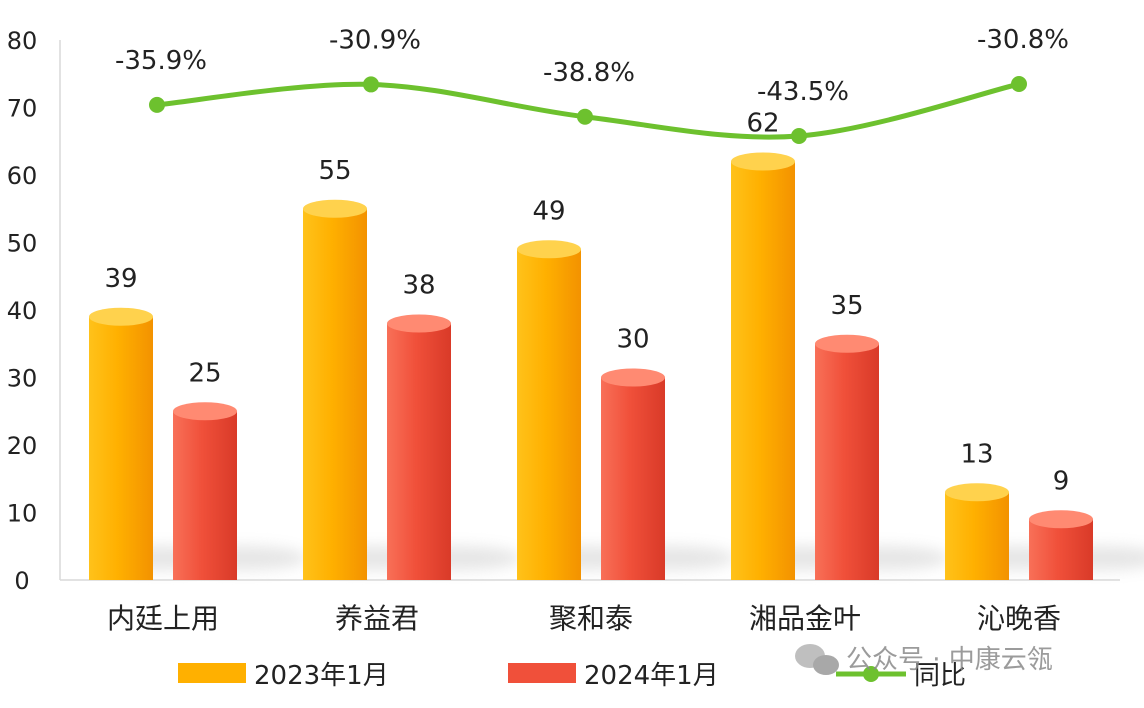 The width and height of the screenshot is (1144, 708). I want to click on legend-item: 2023年1月, so click(283, 676).